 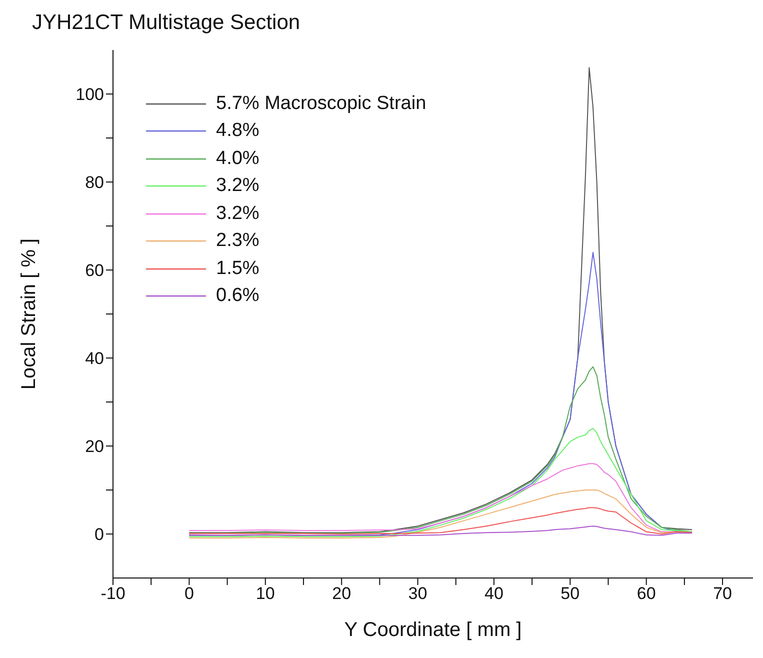 What do you see at coordinates (94, 446) in the screenshot?
I see `y-tick-label: 20` at bounding box center [94, 446].